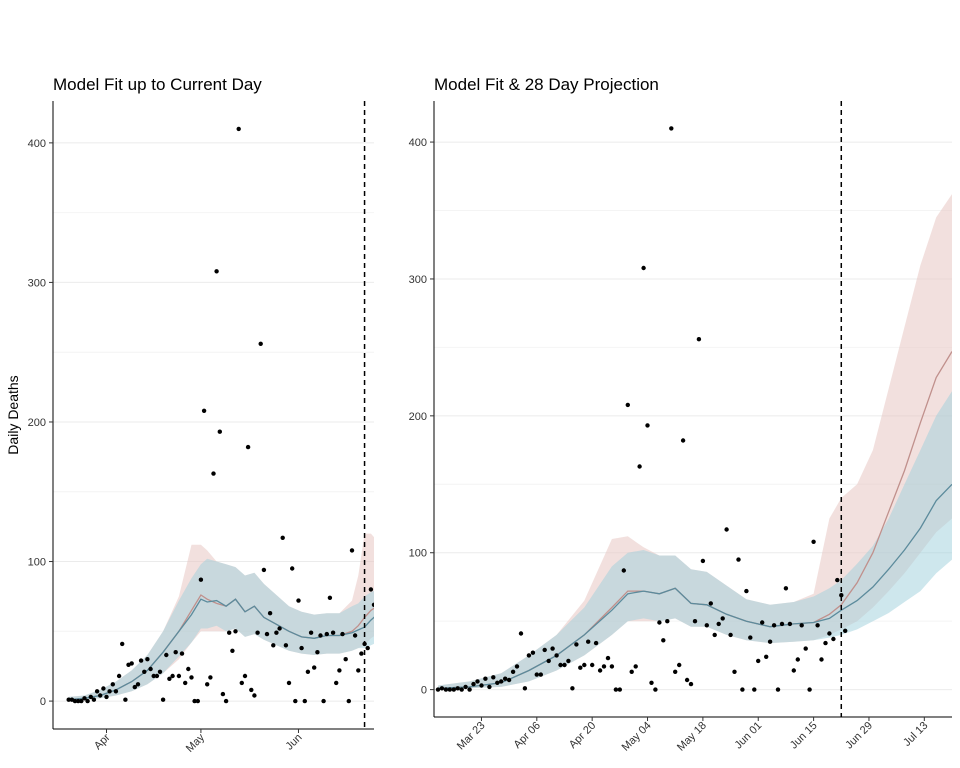  Describe the element at coordinates (13, 414) in the screenshot. I see `y-axis-title: Daily Deaths` at that location.